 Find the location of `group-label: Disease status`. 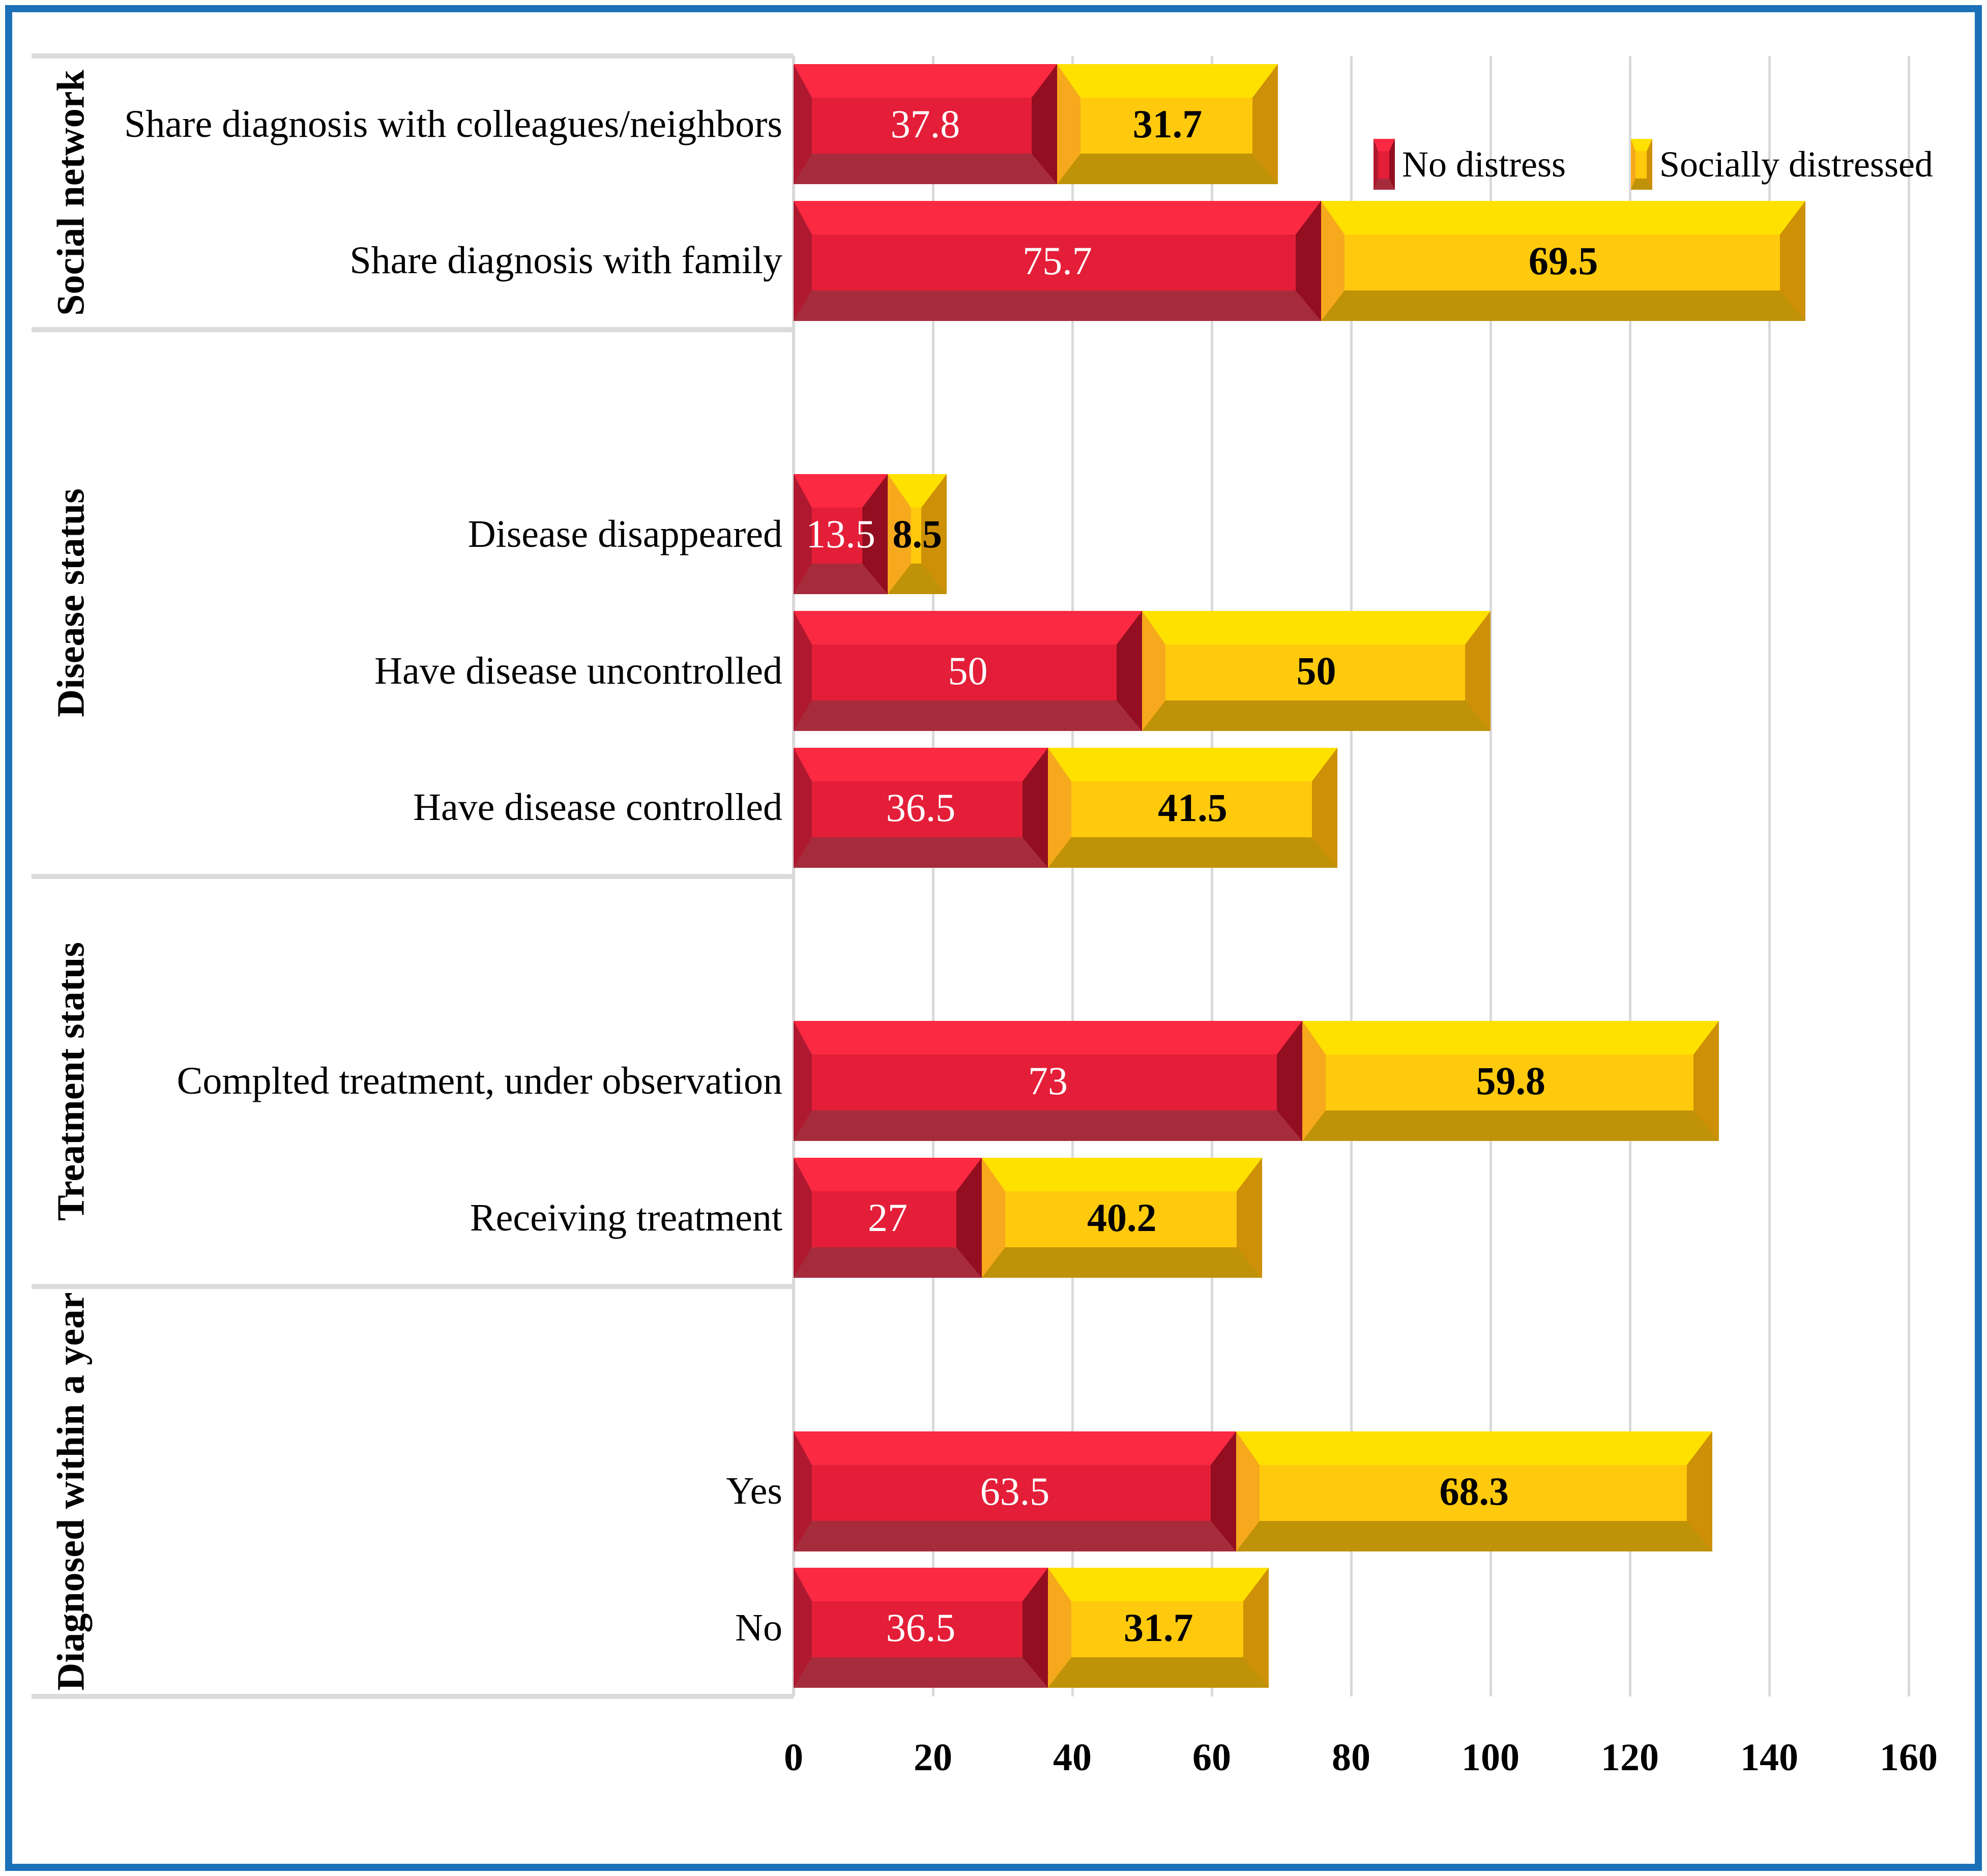

group-label: Disease status is located at coordinates (71, 602).